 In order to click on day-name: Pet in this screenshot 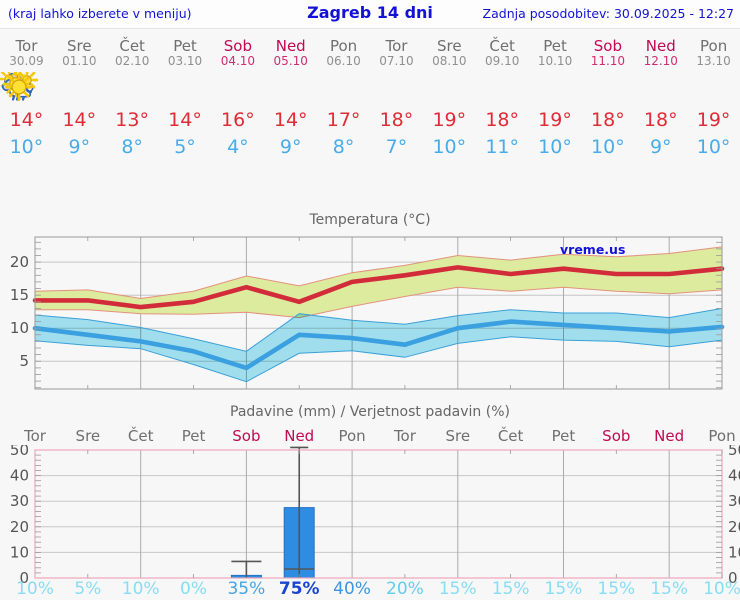, I will do `click(555, 46)`.